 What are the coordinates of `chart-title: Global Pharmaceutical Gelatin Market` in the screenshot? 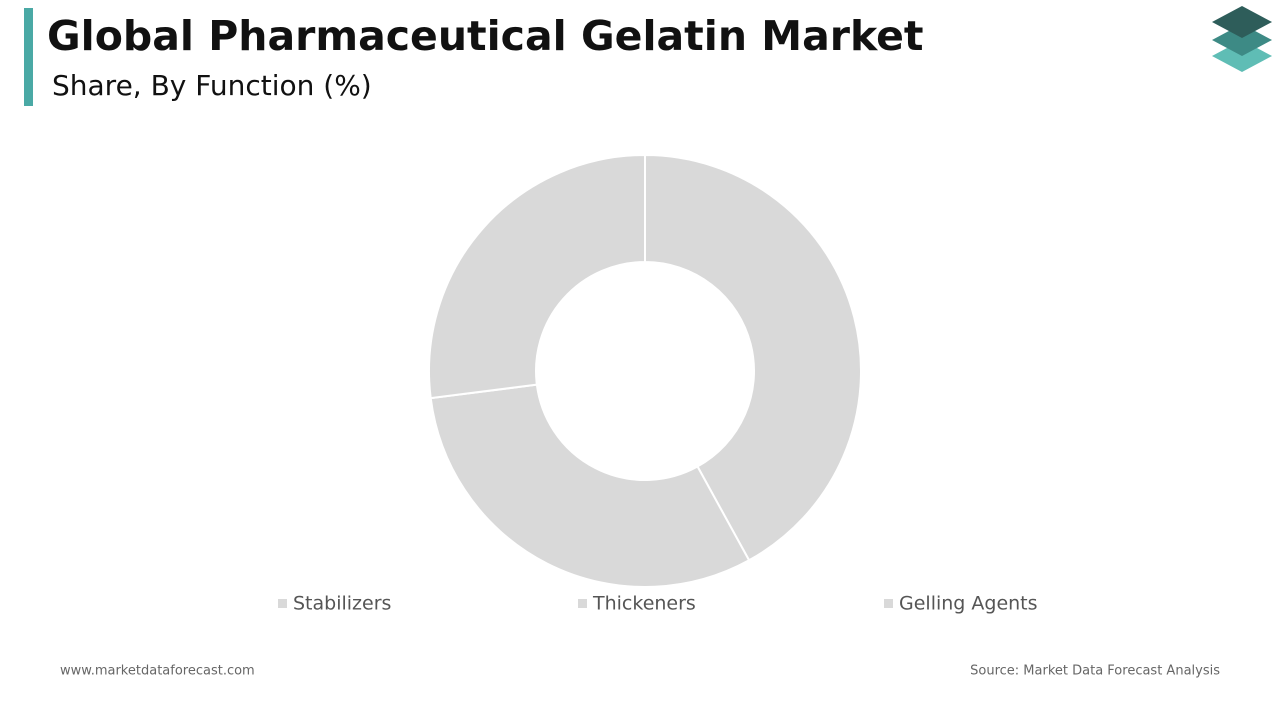 It's located at (485, 36).